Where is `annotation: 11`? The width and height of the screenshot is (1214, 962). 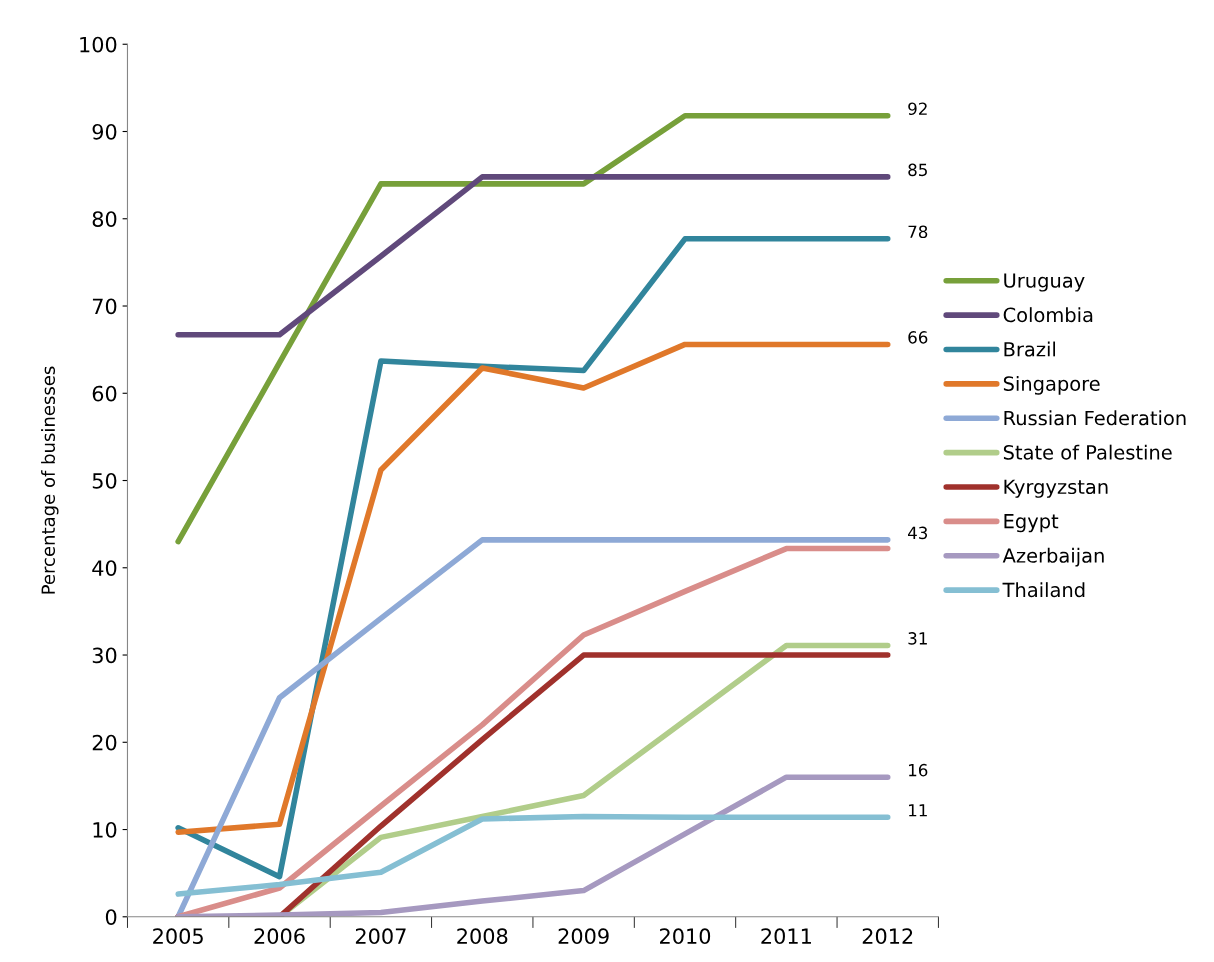 annotation: 11 is located at coordinates (918, 810).